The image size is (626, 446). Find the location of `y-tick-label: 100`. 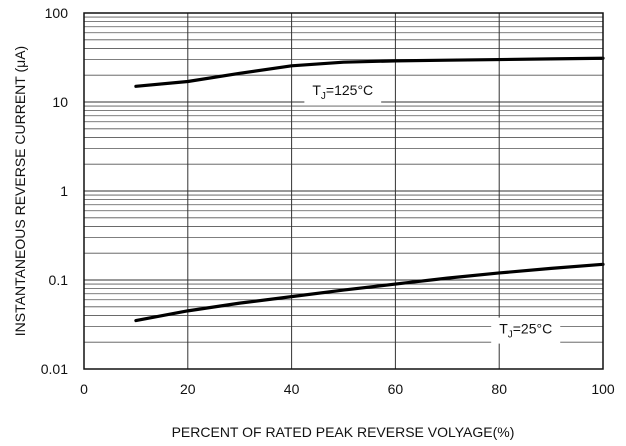

y-tick-label: 100 is located at coordinates (57, 13).